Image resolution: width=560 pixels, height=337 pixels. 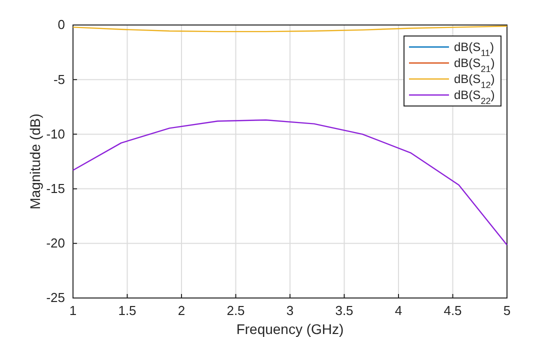 I want to click on x-tick-label: 2.5, so click(x=235, y=310).